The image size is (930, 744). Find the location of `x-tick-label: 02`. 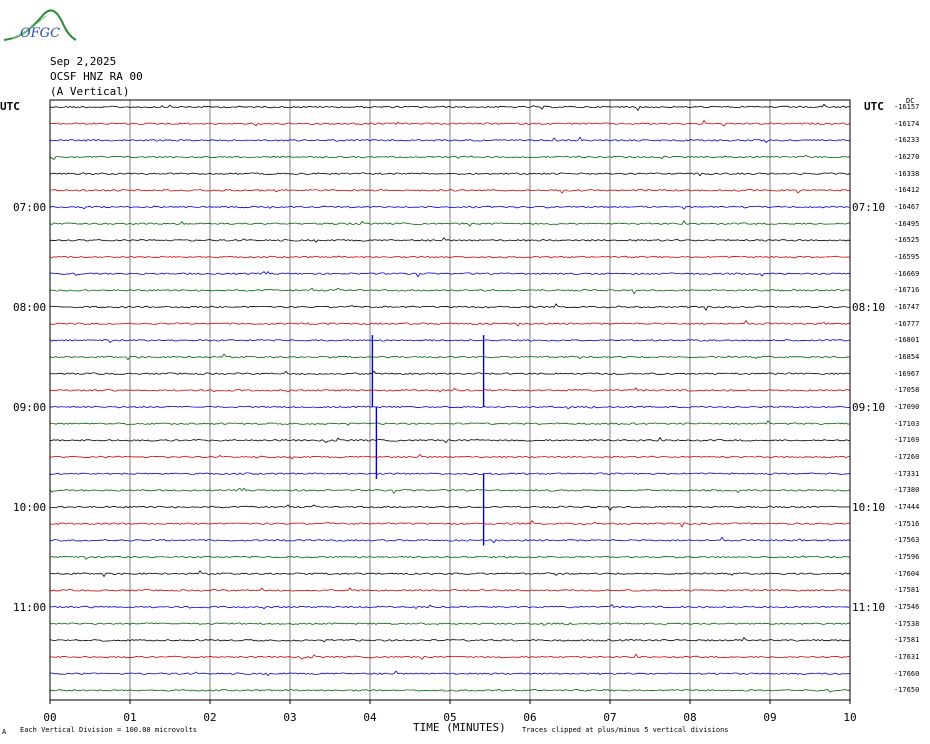

x-tick-label: 02 is located at coordinates (209, 717).